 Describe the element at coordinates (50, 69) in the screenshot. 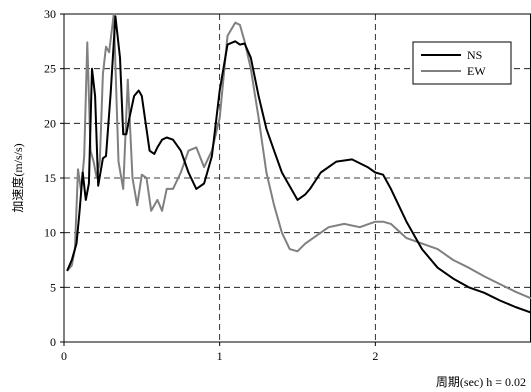

I see `y-tick-label: 25` at that location.